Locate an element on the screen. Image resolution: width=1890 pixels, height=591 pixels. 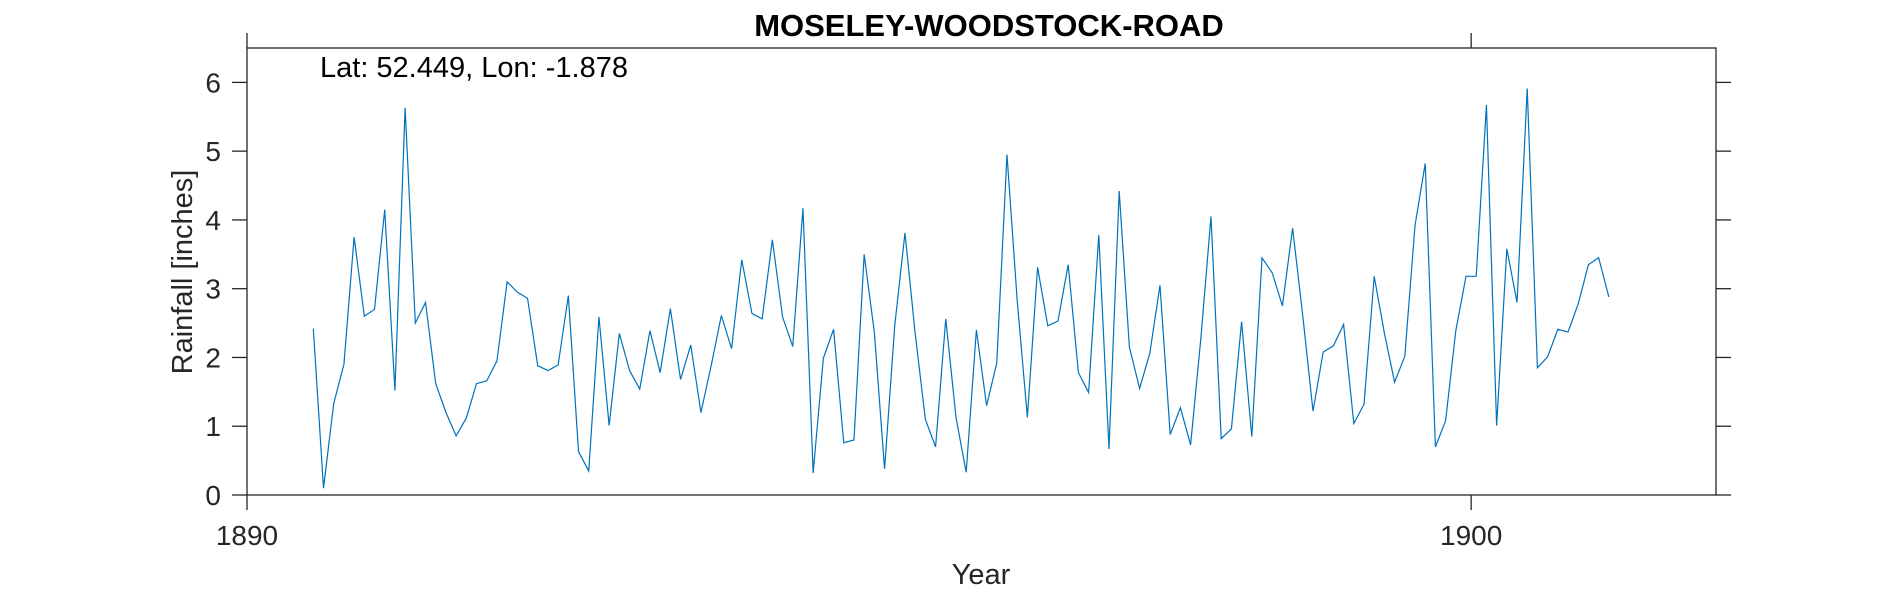
x-tick-label: 1900 is located at coordinates (1471, 535).